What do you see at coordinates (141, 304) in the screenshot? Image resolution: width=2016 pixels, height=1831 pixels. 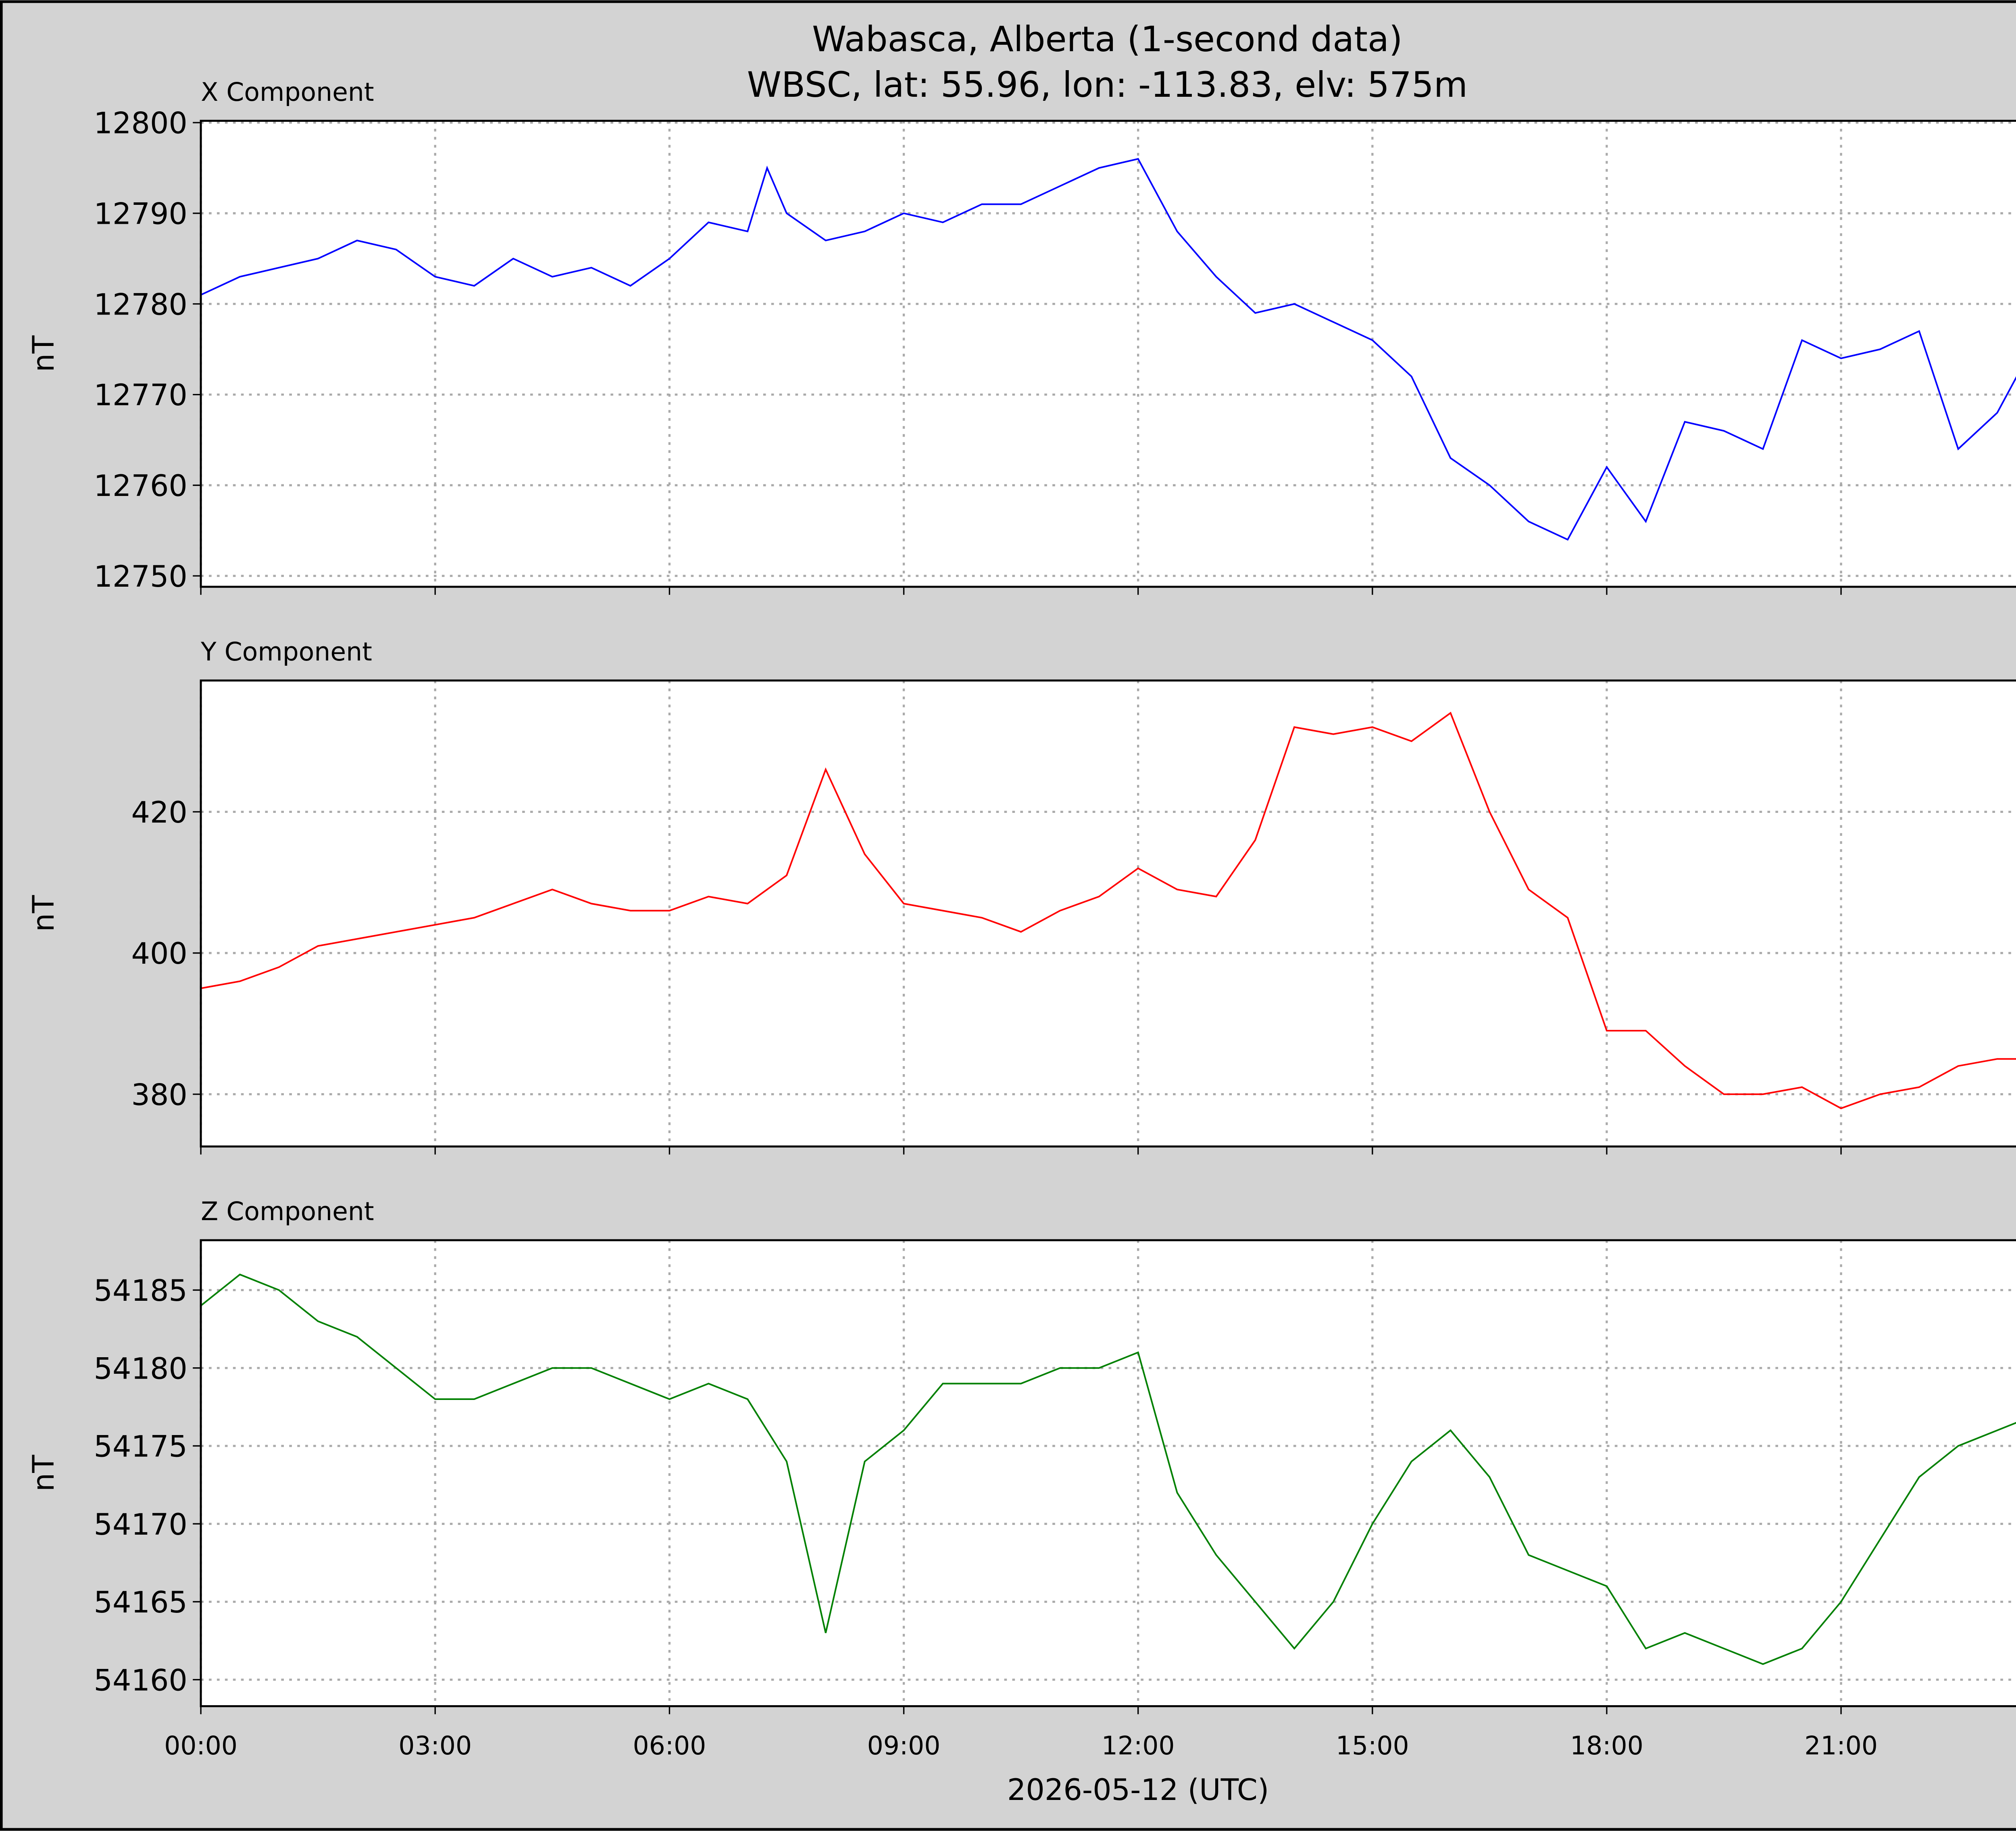 I see `y-tick-label: 12780` at bounding box center [141, 304].